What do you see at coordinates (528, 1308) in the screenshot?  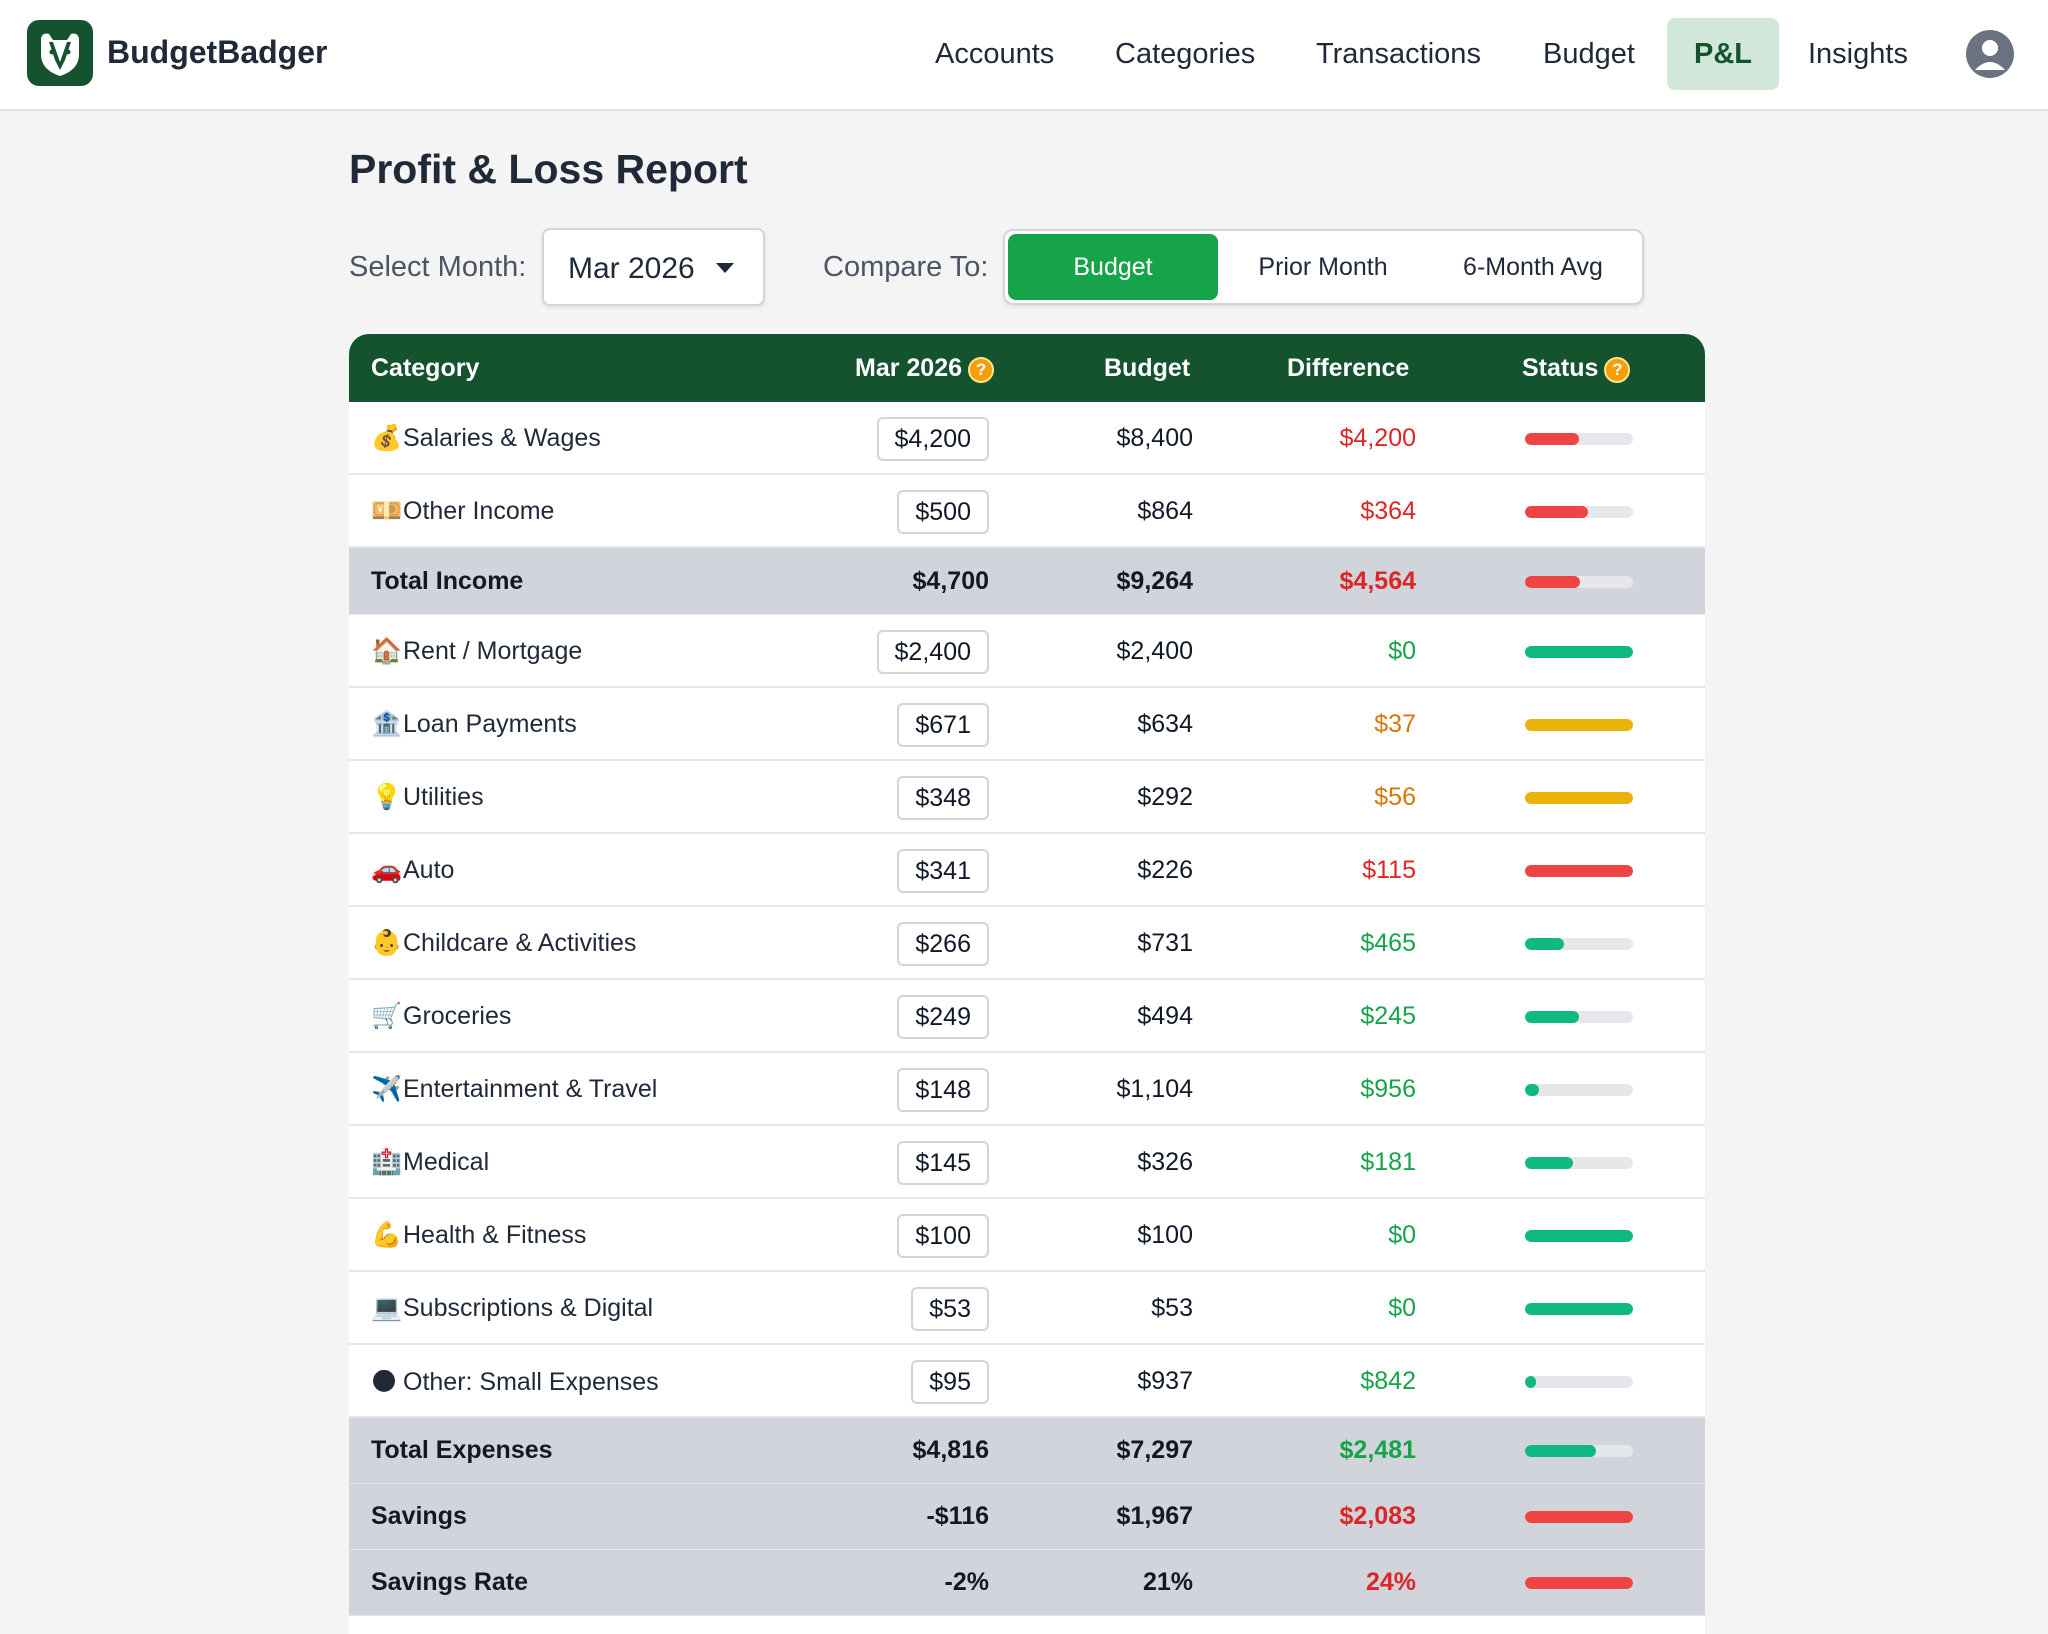 I see `category-label: Subscriptions & Digital` at bounding box center [528, 1308].